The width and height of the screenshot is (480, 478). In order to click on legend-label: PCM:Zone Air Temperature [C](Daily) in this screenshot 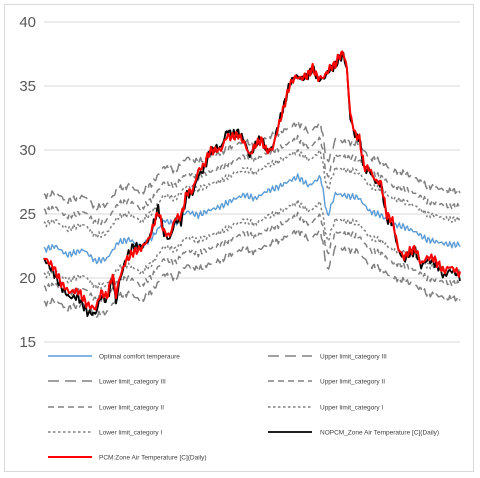, I will do `click(153, 458)`.